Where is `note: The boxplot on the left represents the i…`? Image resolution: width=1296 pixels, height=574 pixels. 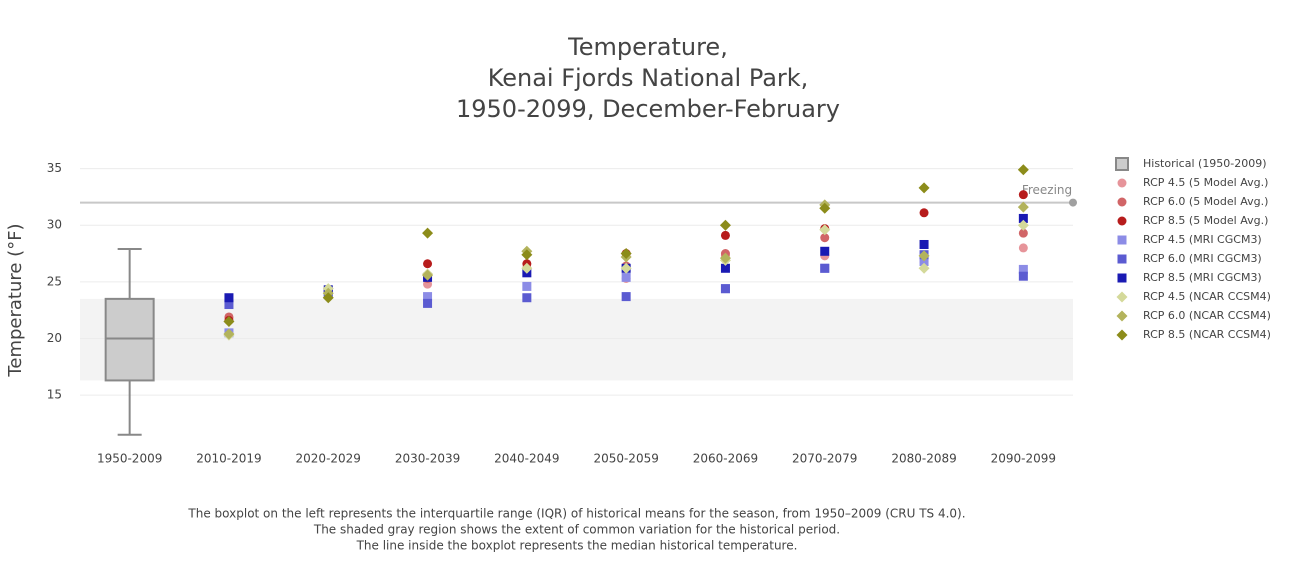
note: The boxplot on the left represents the i… is located at coordinates (576, 514).